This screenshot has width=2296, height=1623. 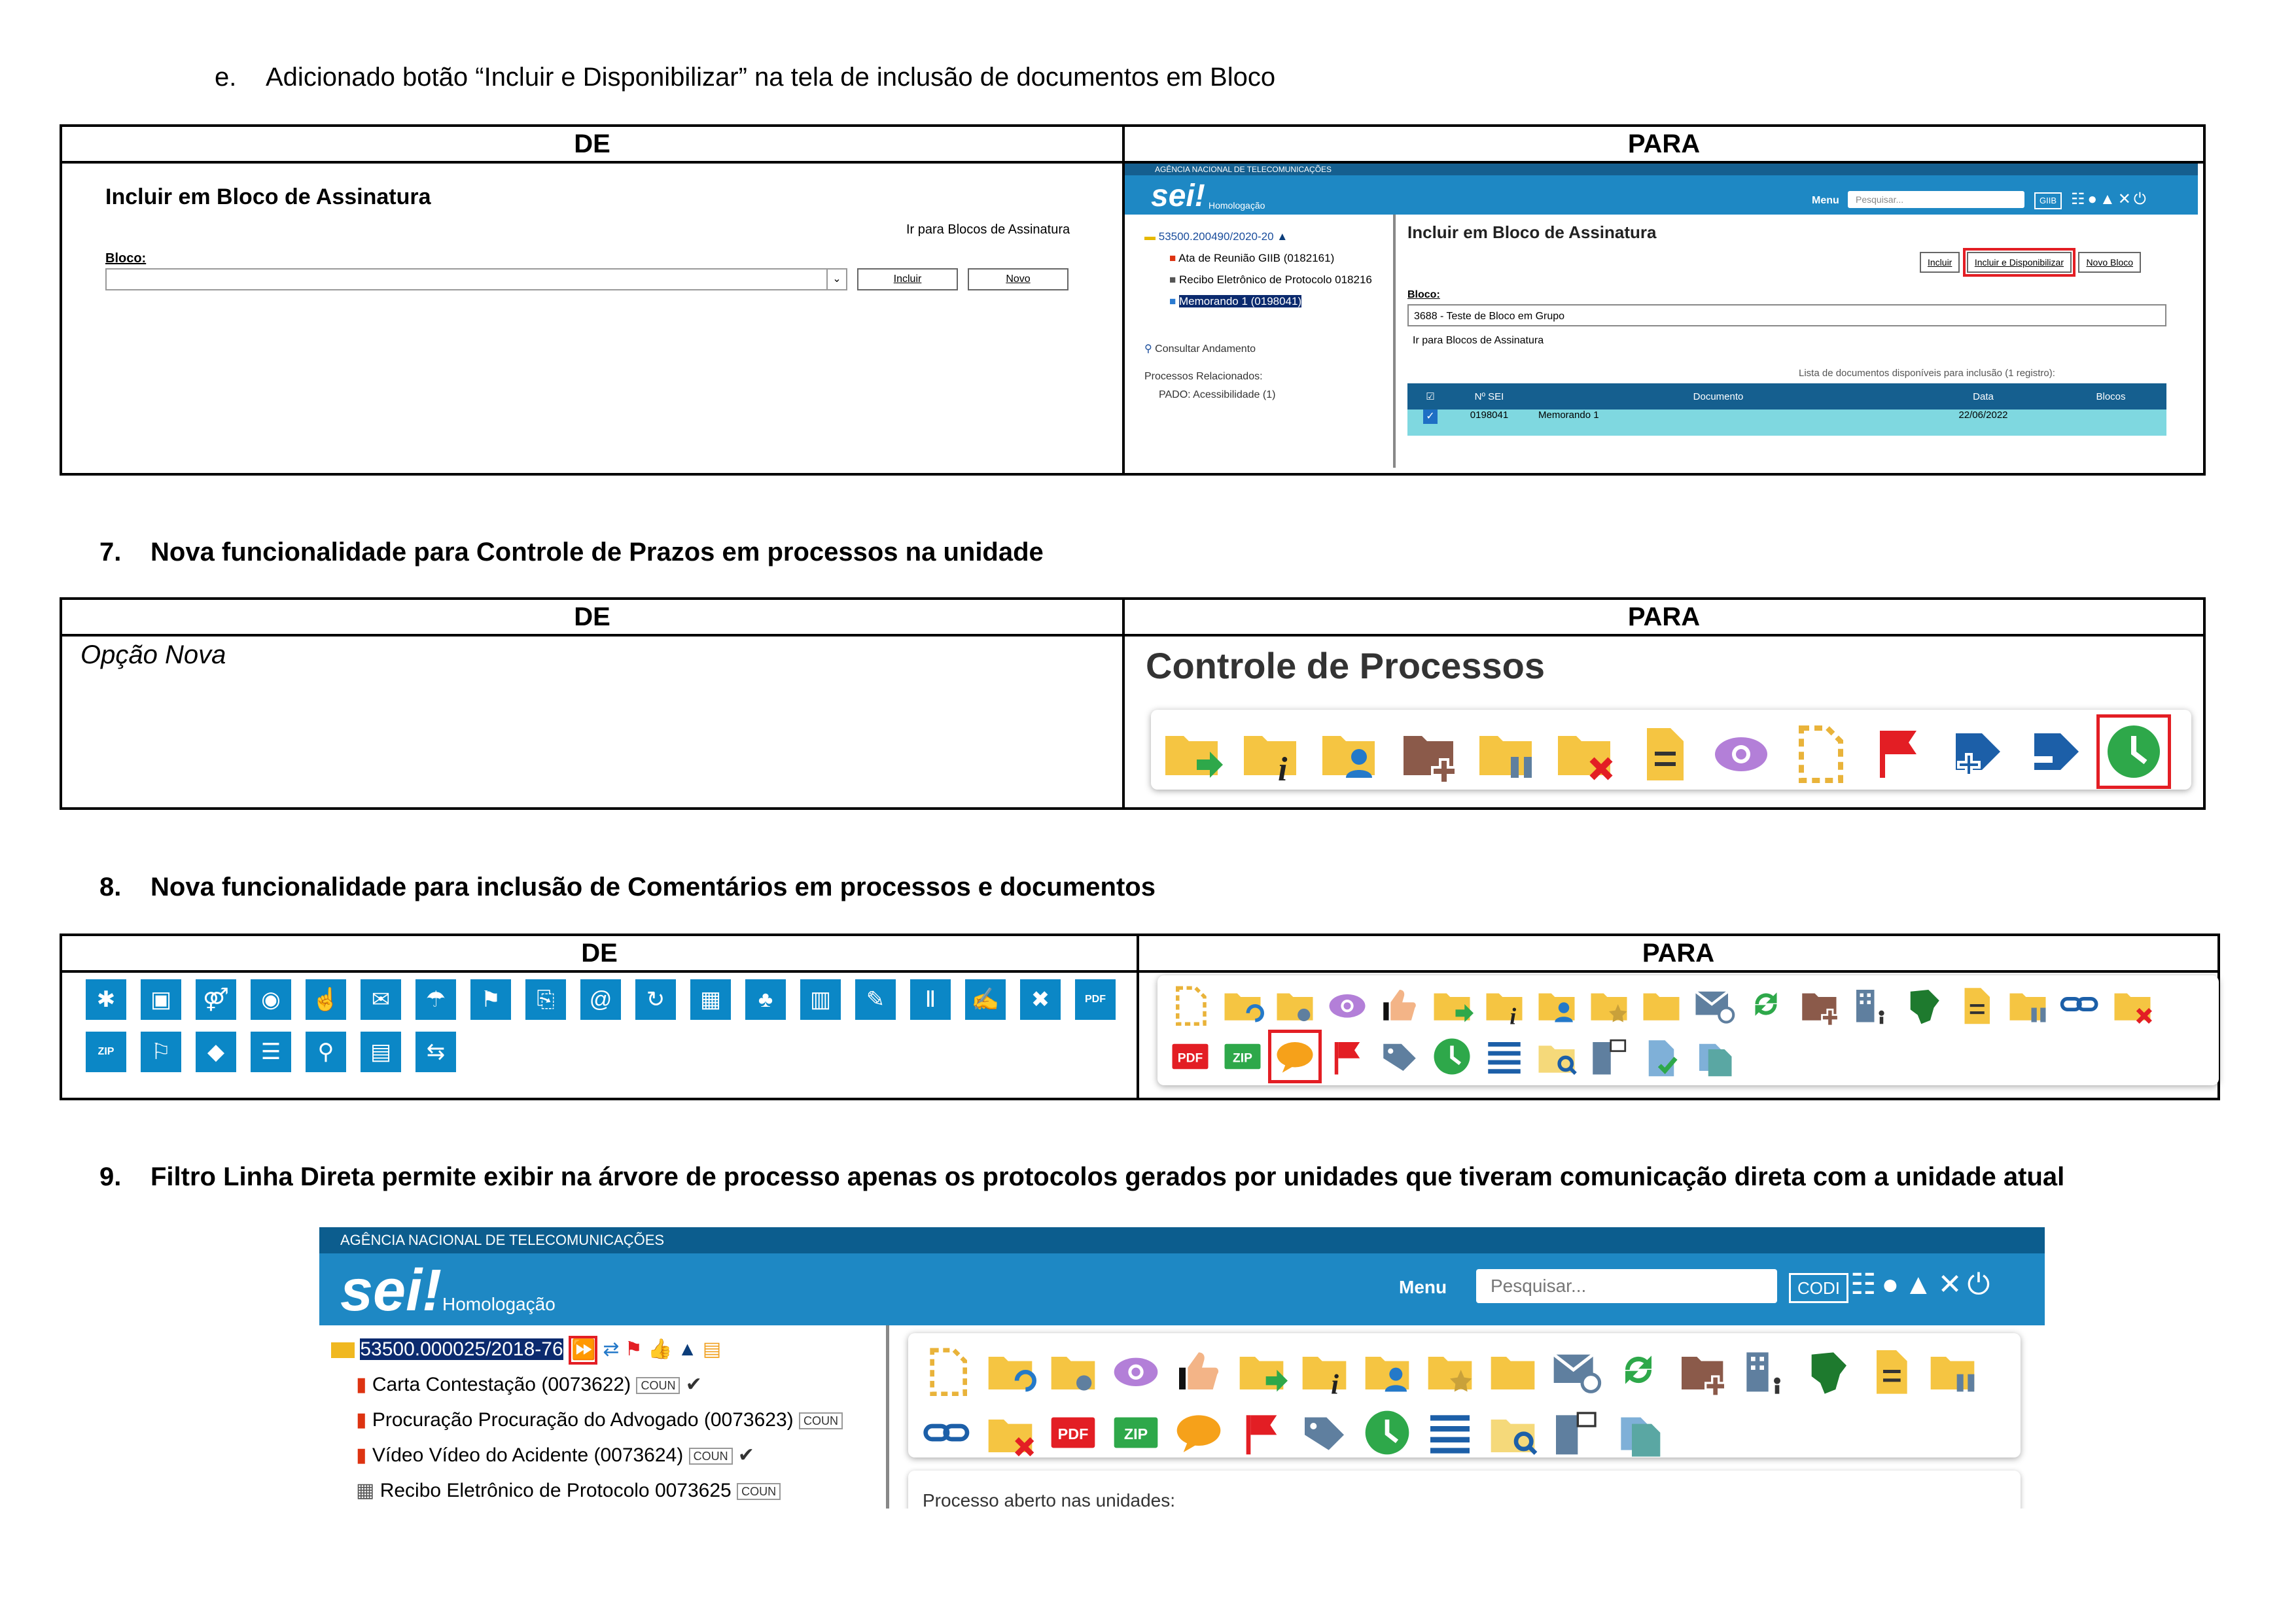 I want to click on legacy-action-icon: PDF, so click(x=1095, y=1000).